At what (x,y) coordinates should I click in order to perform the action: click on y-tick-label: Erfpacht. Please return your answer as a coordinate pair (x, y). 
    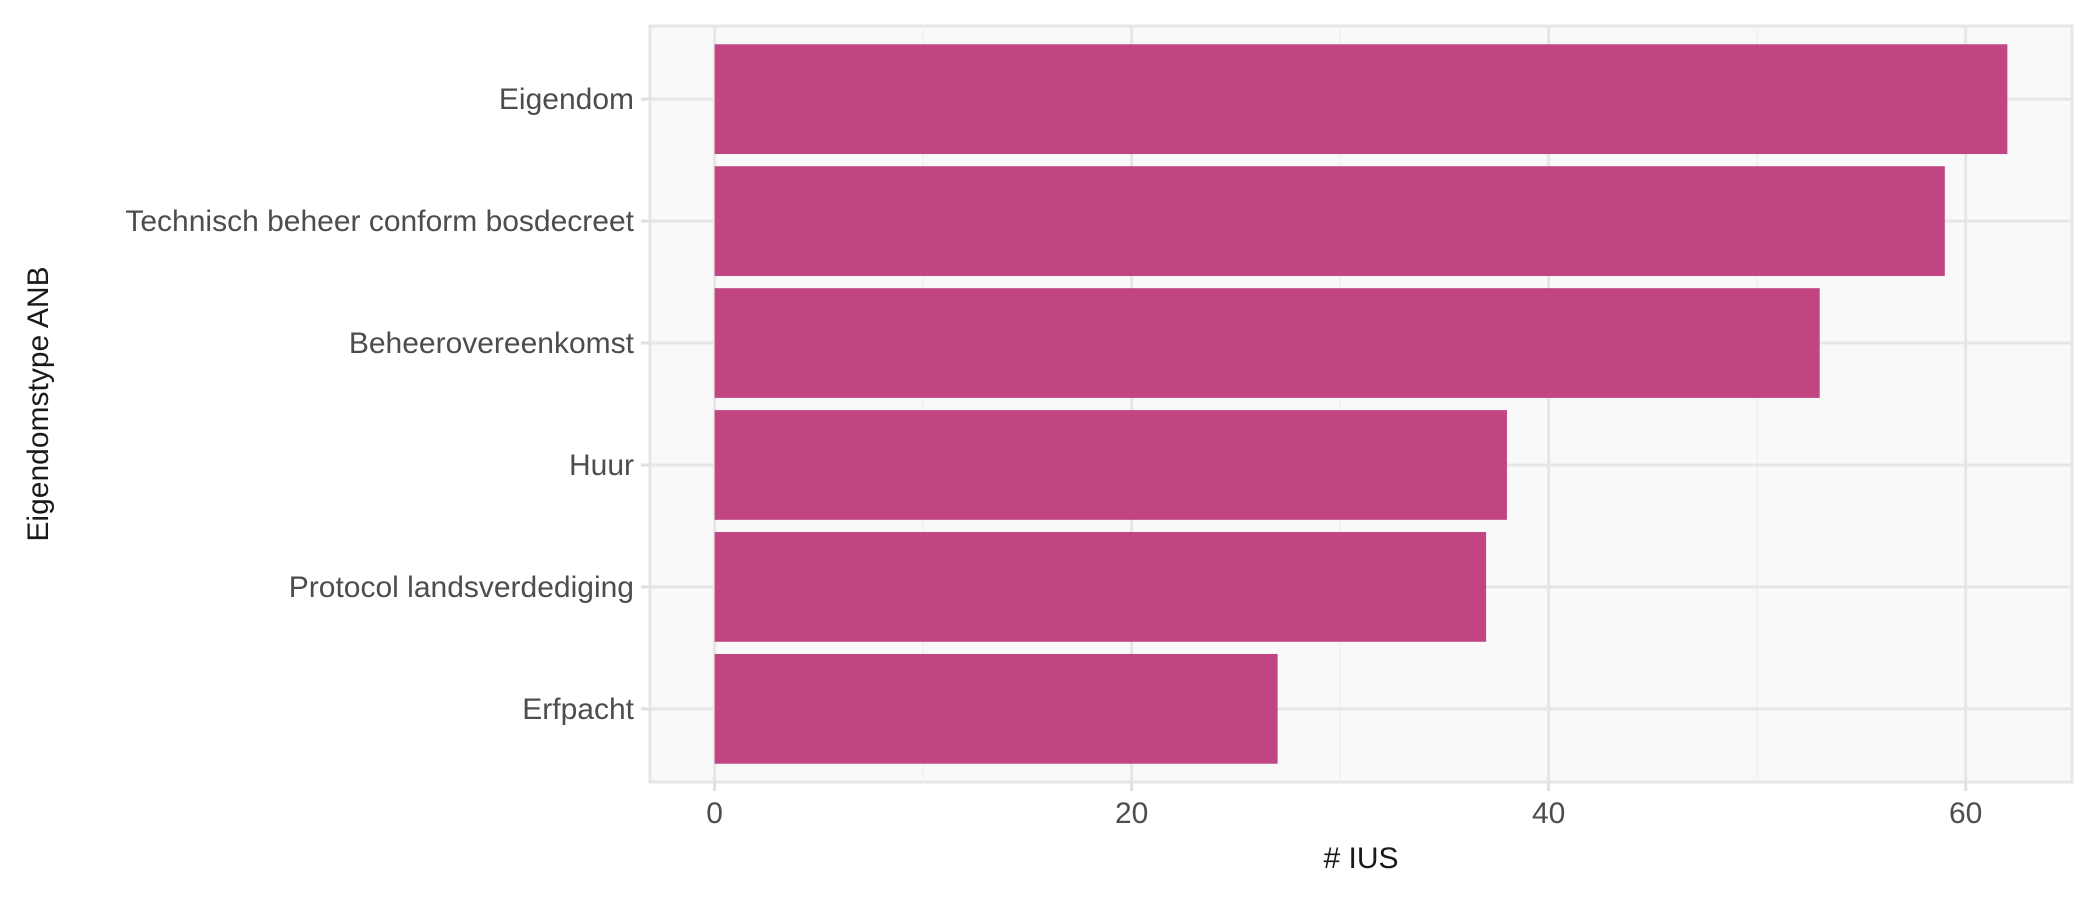
    Looking at the image, I should click on (578, 709).